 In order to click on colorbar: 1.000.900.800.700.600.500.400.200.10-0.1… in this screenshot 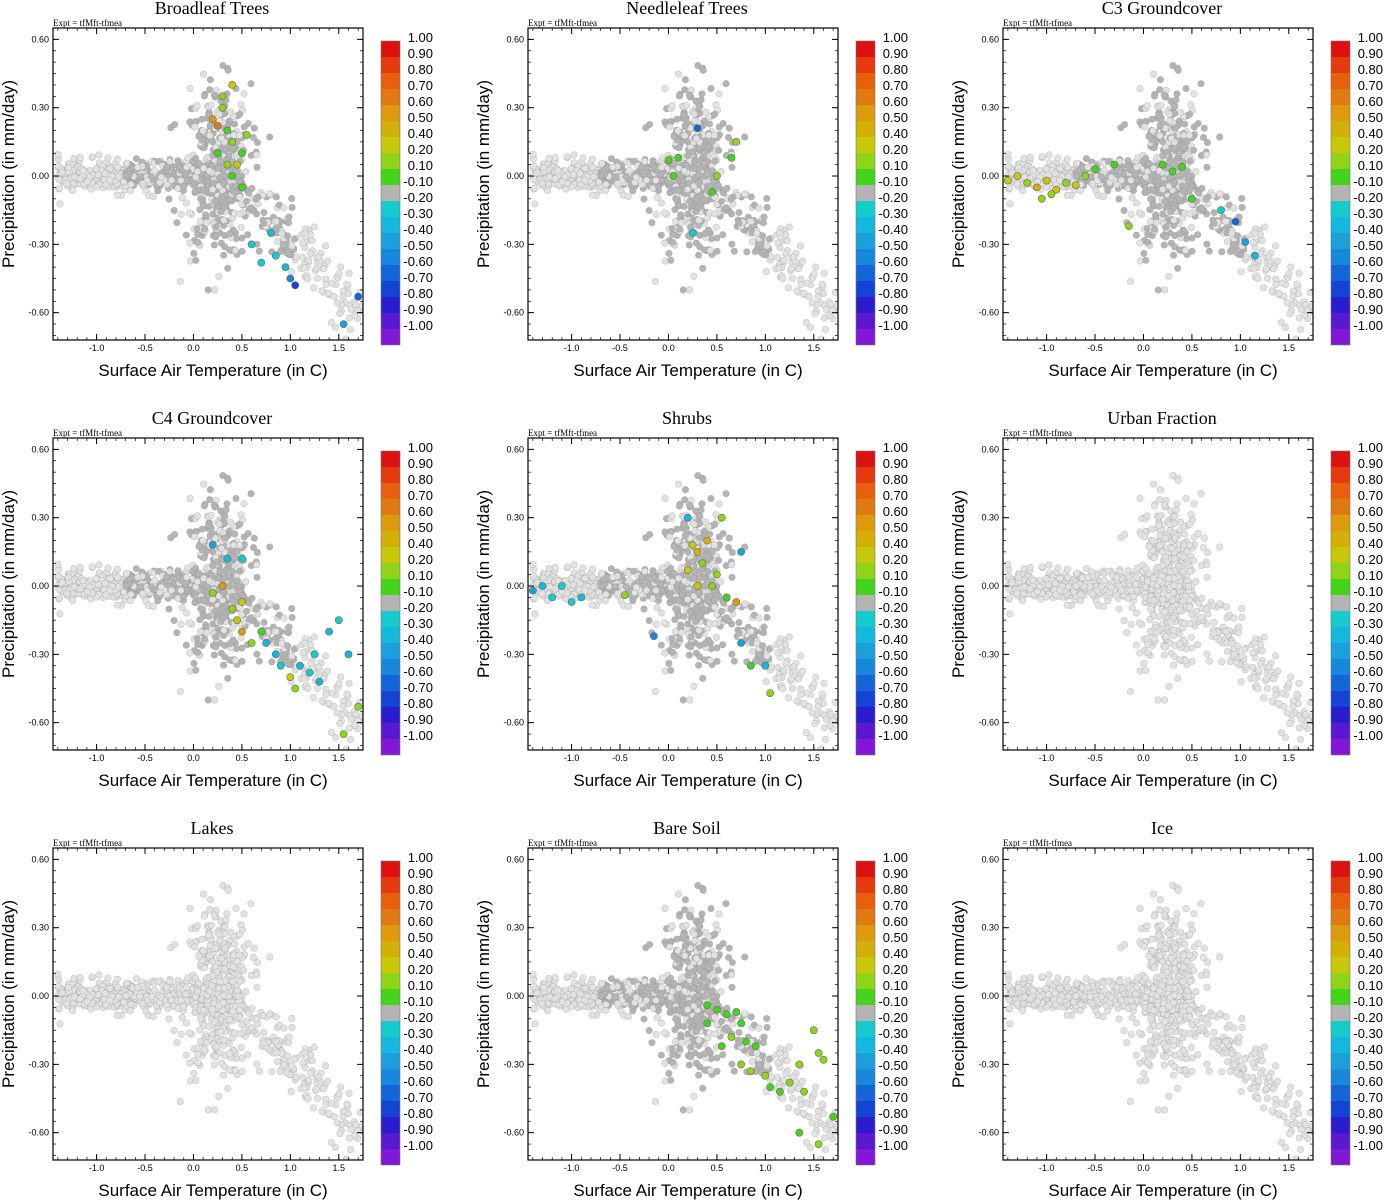, I will do `click(881, 188)`.